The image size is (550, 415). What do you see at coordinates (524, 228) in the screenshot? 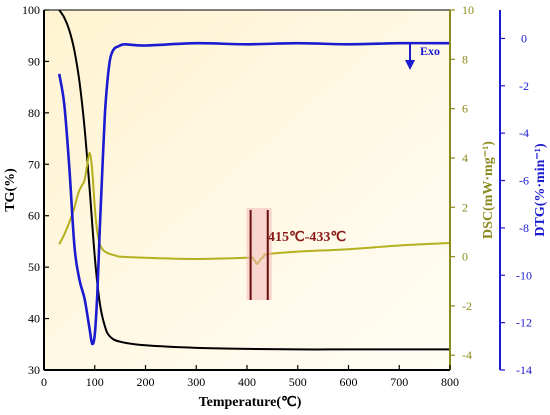
I see `dtg-tick-label: -8` at bounding box center [524, 228].